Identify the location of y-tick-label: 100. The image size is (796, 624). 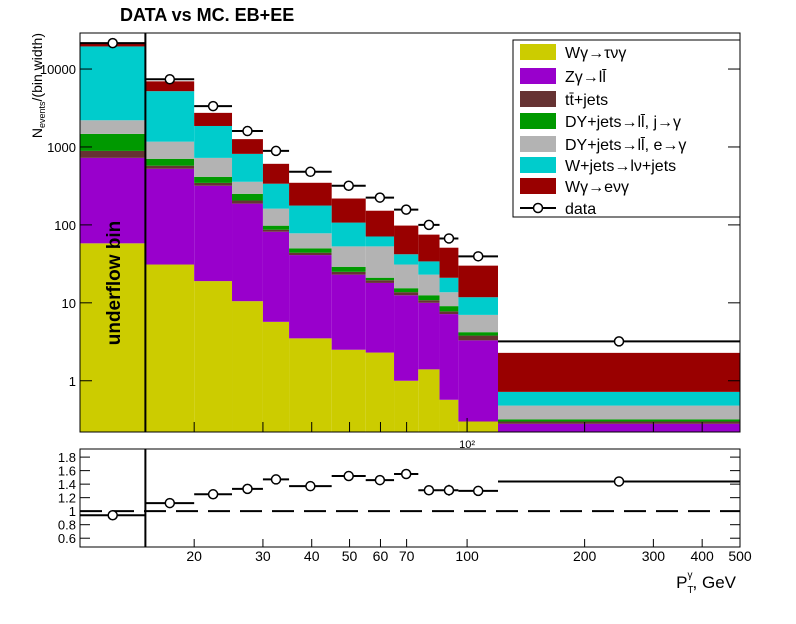
(65, 225).